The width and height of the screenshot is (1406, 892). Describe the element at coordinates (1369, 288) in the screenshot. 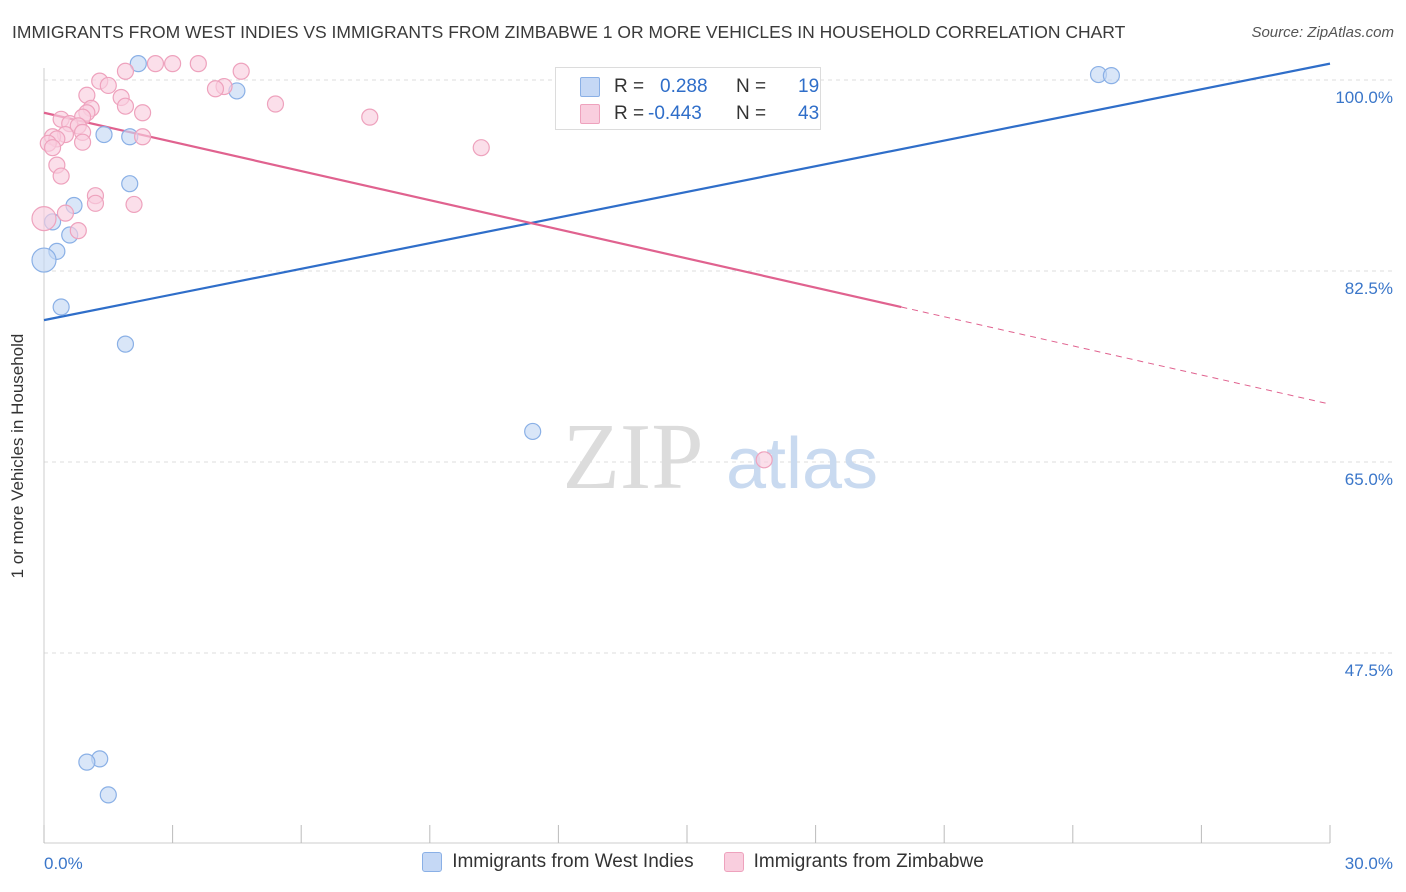

I see `y-tick-label: 82.5%` at that location.